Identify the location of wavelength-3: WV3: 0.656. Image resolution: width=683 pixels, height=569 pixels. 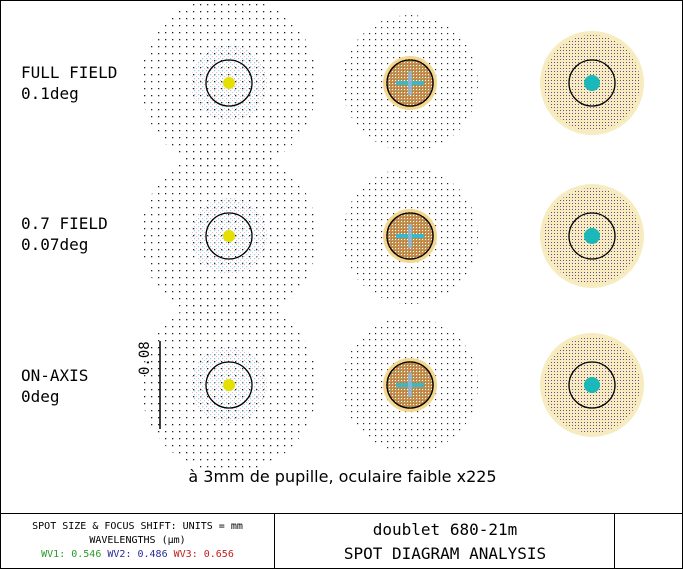
(203, 554).